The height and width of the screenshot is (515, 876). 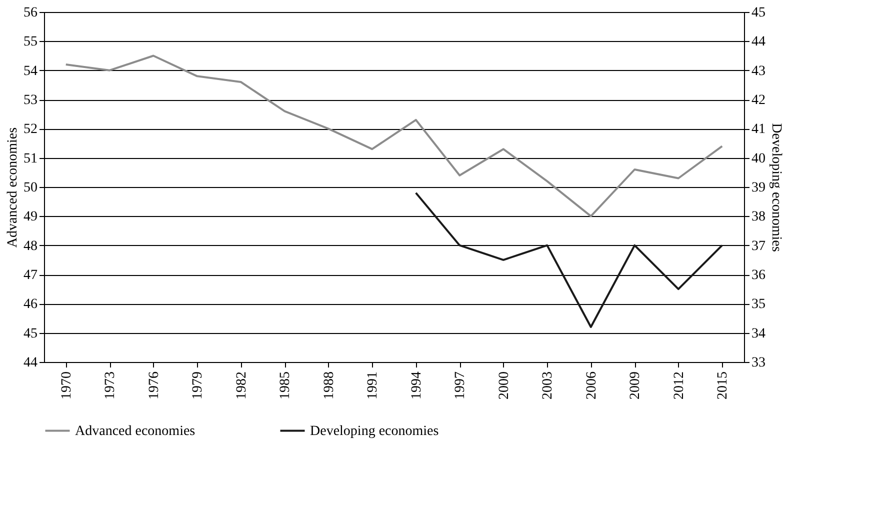 What do you see at coordinates (723, 386) in the screenshot?
I see `x-tick-label: 2015` at bounding box center [723, 386].